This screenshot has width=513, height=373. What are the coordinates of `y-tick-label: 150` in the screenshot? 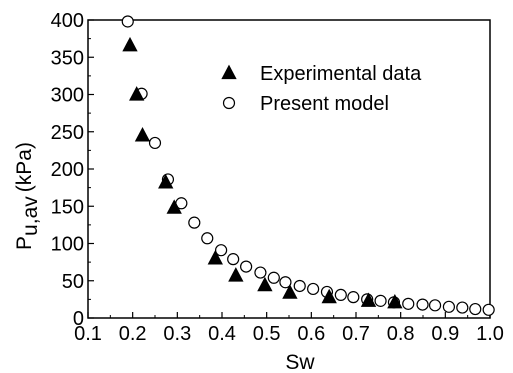 It's located at (67, 207).